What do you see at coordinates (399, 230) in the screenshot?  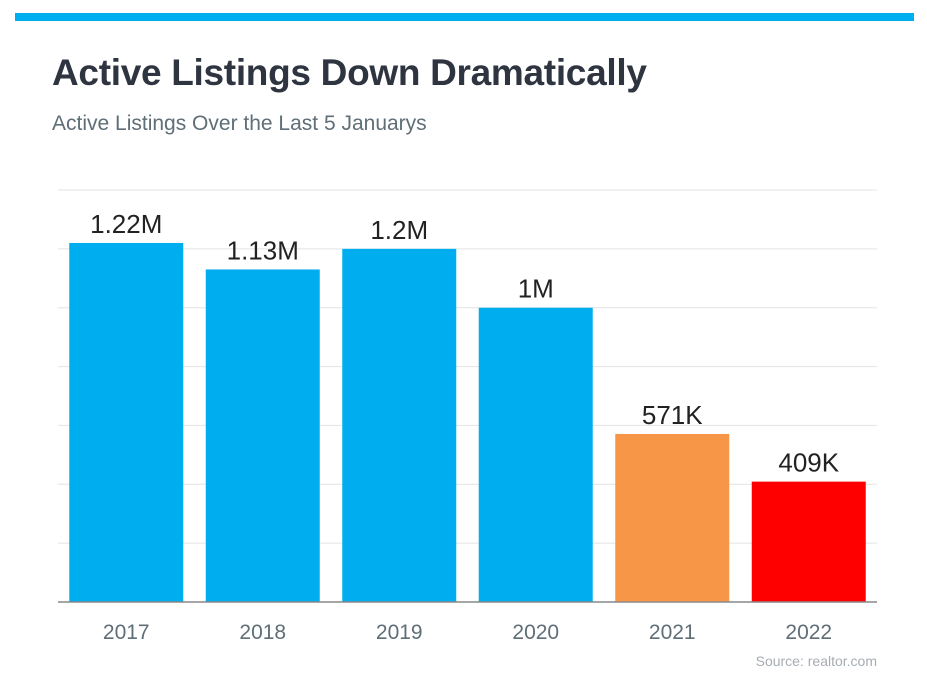 I see `data-label-2019: 1.2M` at bounding box center [399, 230].